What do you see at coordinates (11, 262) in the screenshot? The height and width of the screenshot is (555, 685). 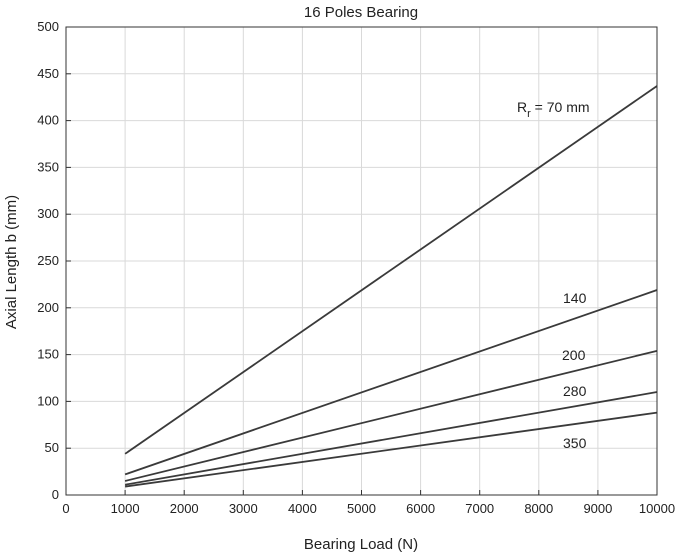 I see `y-axis-label: Axial Length b (mm)` at bounding box center [11, 262].